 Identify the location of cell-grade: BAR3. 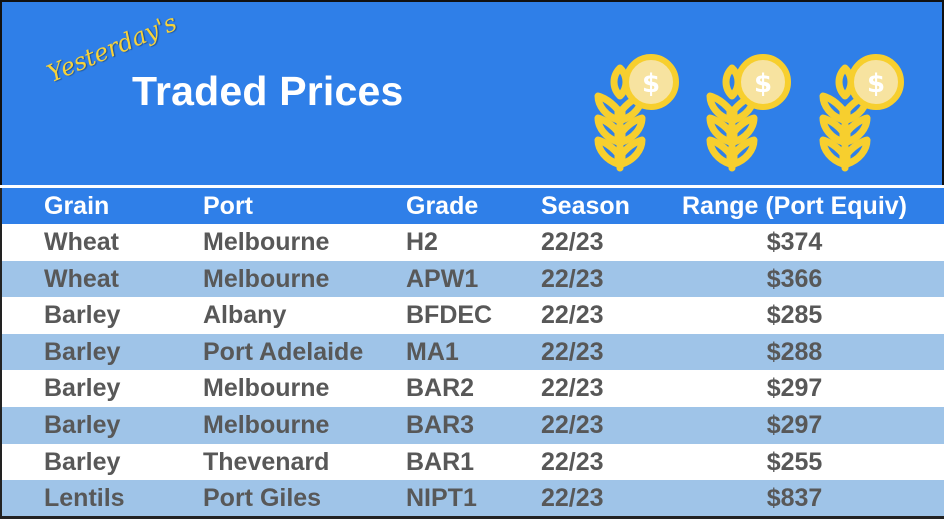
(440, 424).